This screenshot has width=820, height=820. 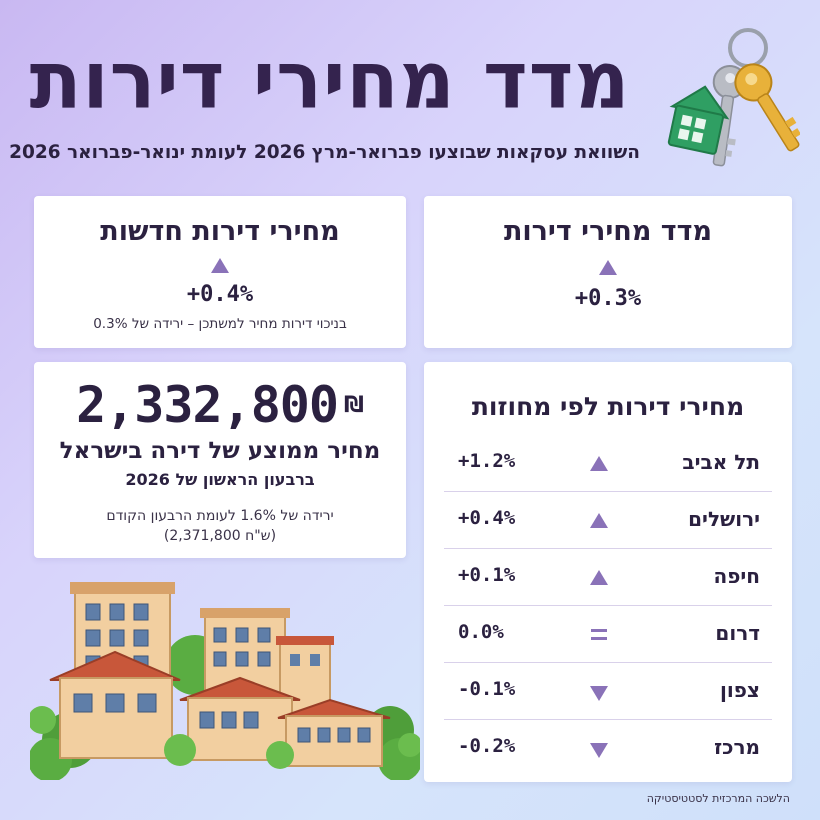 What do you see at coordinates (608, 635) in the screenshot?
I see `district-row-south: דרום 0.0%` at bounding box center [608, 635].